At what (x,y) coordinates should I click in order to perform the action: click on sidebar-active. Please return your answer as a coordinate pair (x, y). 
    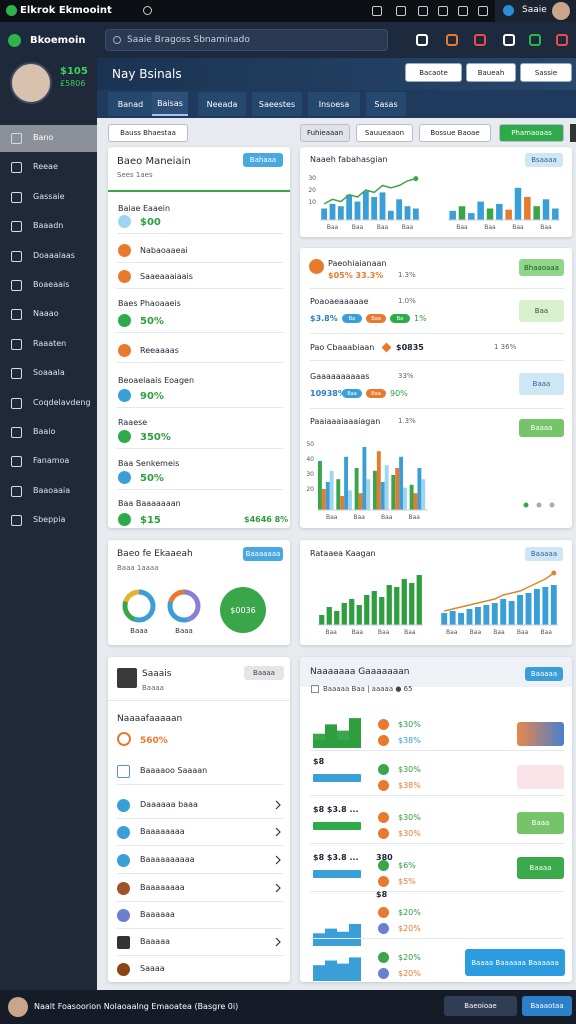
    Looking at the image, I should click on (48, 138).